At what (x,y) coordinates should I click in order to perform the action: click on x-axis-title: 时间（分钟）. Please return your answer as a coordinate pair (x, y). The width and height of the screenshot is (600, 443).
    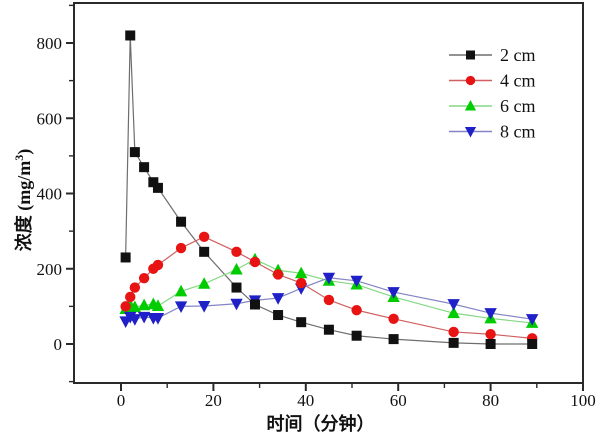
    Looking at the image, I should click on (321, 423).